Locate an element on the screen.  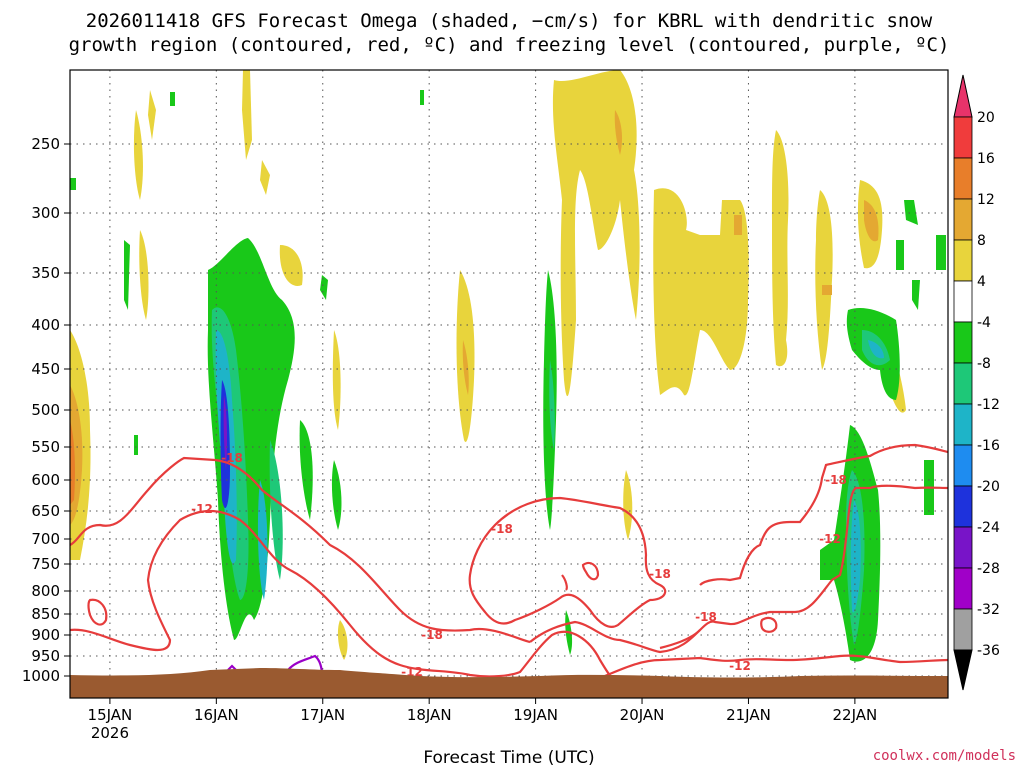
omega-shade-orange is located at coordinates (72, 462).